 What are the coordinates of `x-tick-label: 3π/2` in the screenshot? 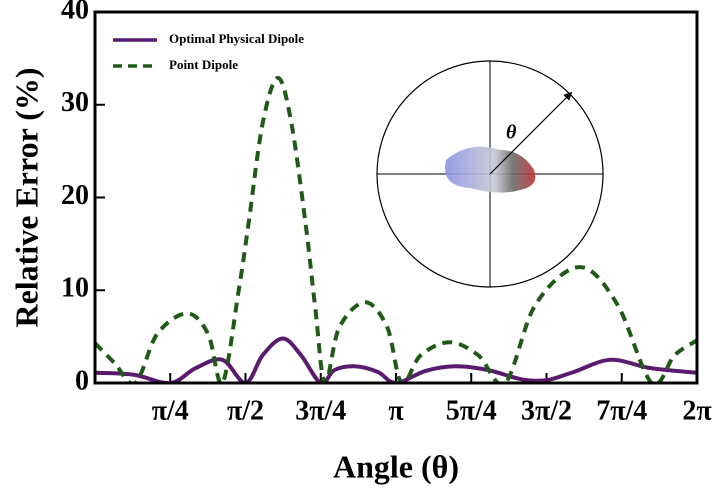 It's located at (546, 410).